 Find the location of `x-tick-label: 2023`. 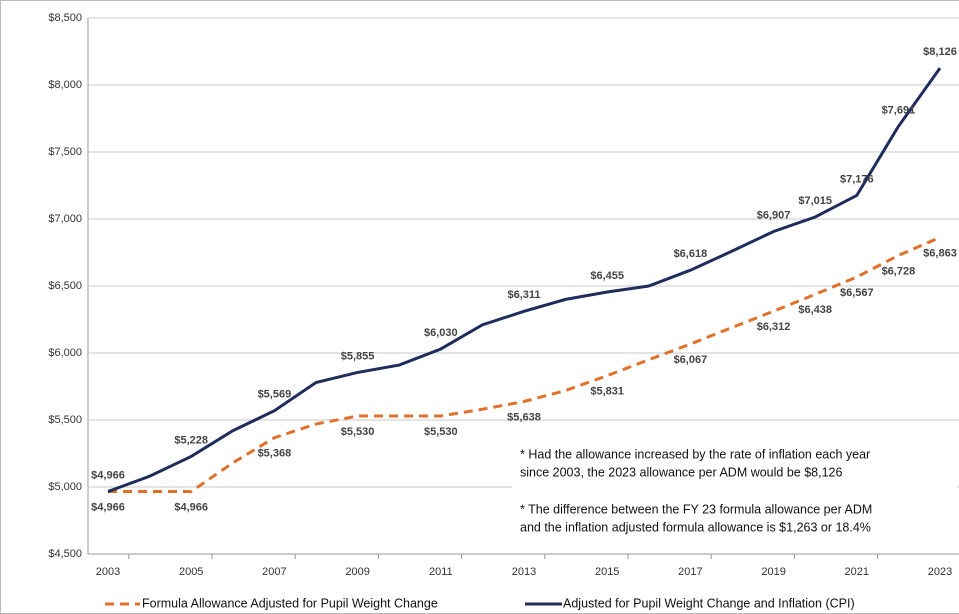

x-tick-label: 2023 is located at coordinates (940, 572).